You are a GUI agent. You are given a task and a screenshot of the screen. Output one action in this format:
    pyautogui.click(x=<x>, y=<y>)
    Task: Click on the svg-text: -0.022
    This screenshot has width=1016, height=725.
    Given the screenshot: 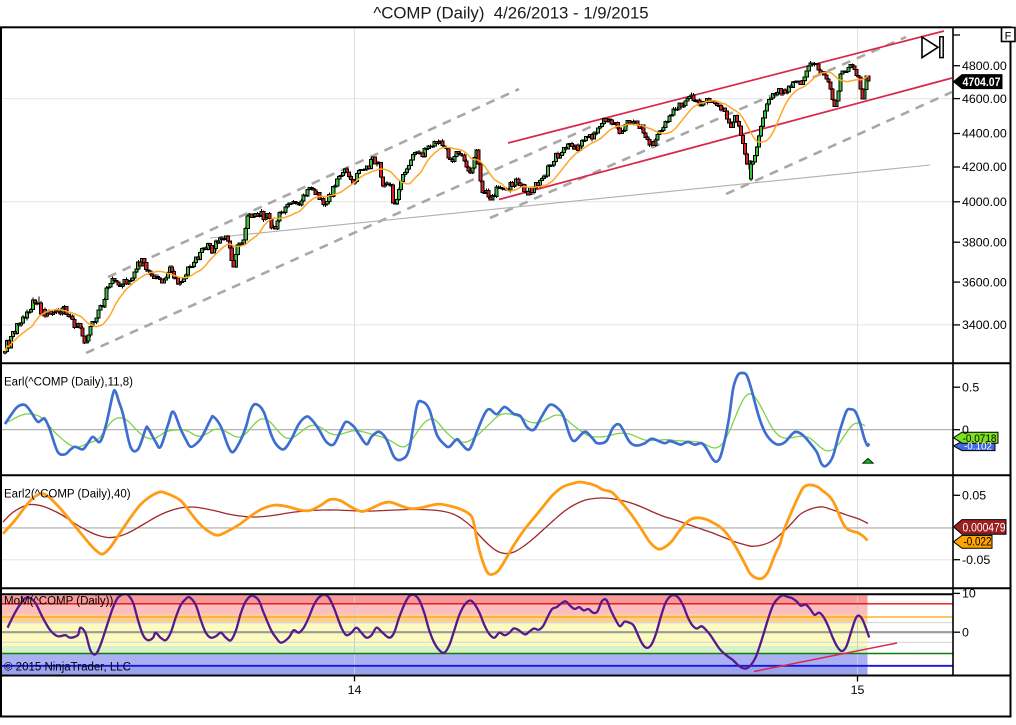 What is the action you would take?
    pyautogui.click(x=978, y=543)
    